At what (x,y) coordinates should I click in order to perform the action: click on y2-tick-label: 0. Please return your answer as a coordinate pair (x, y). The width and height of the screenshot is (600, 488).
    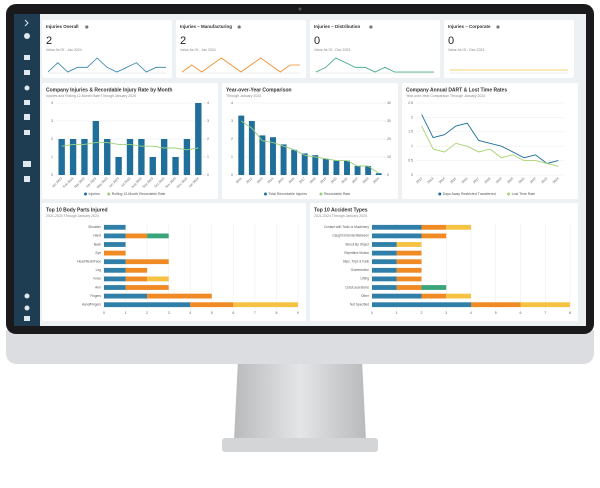
    Looking at the image, I should click on (388, 175).